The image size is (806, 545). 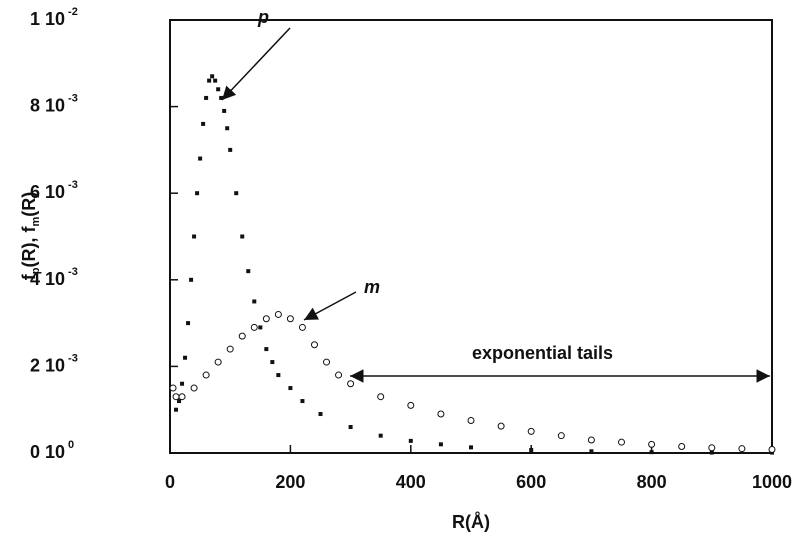 I want to click on y-tick-label: 6 10 -3, so click(x=54, y=190).